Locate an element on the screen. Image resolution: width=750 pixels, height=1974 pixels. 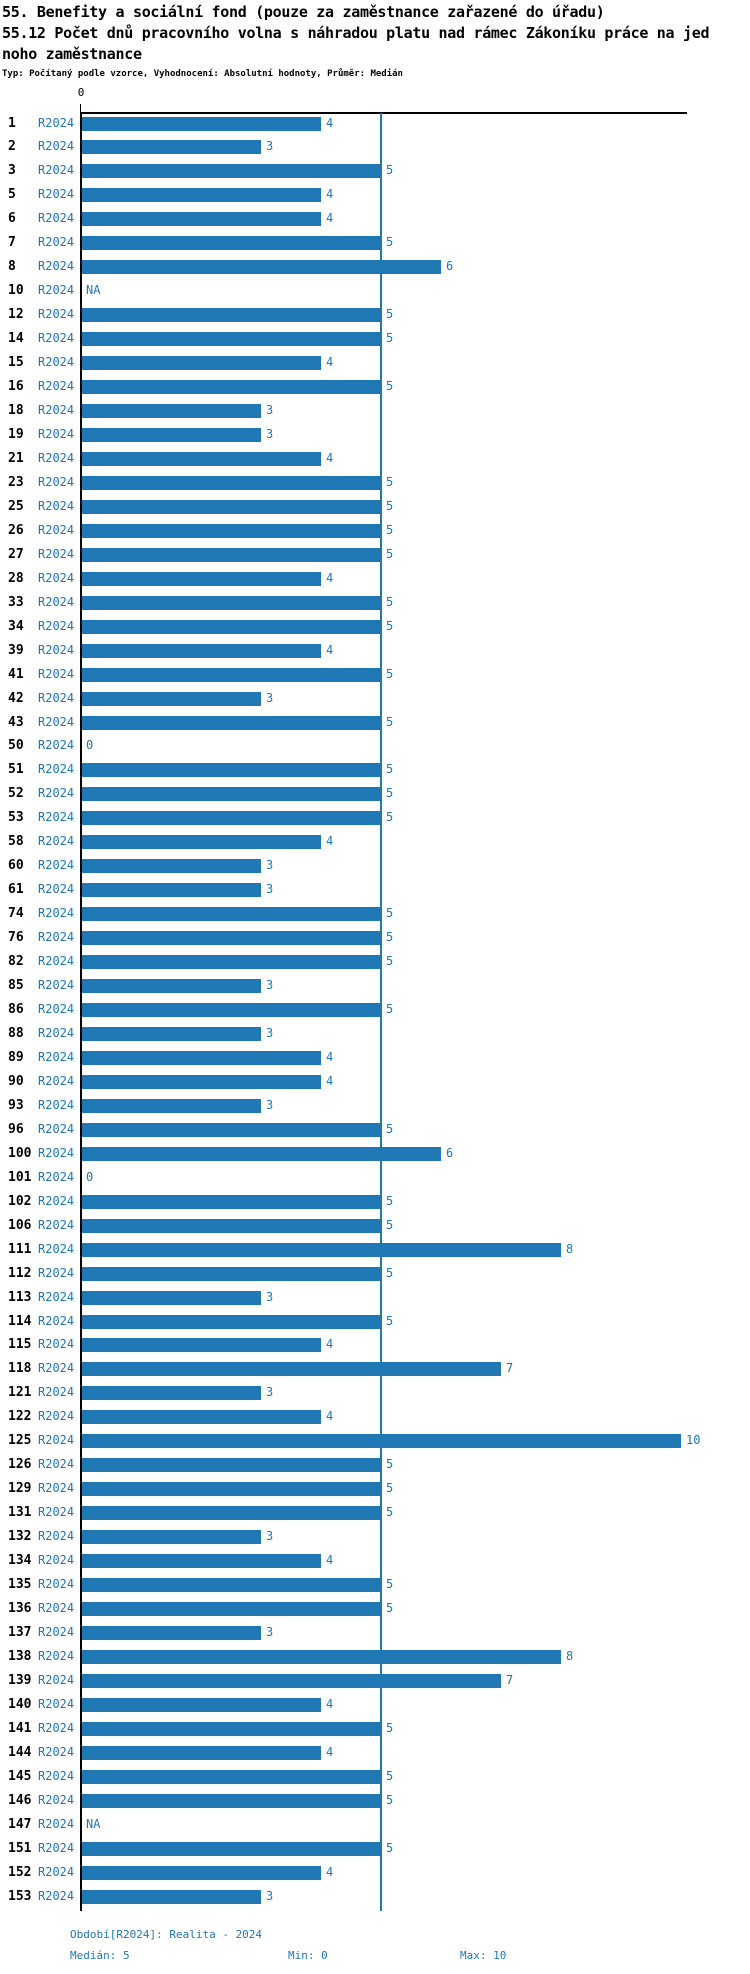
chart-row: 114 R2024 5 is located at coordinates (375, 1322).